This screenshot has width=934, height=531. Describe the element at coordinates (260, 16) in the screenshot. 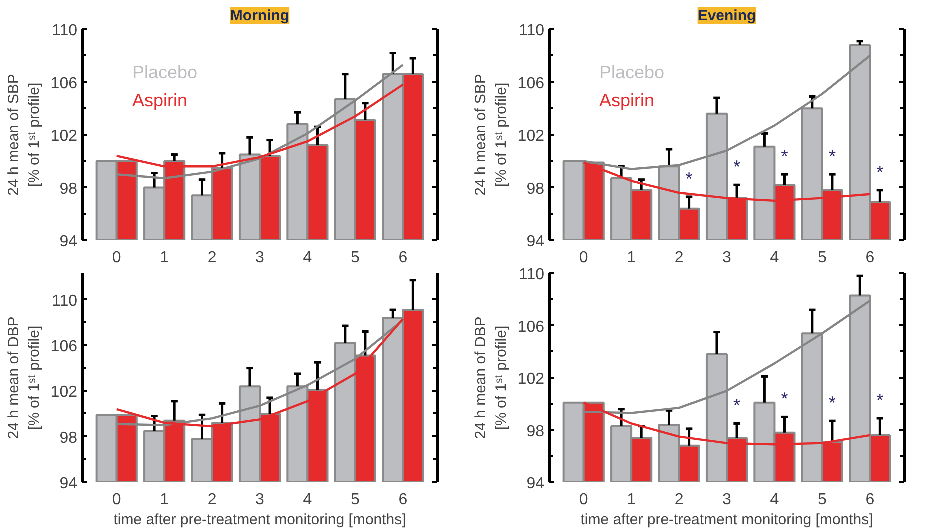

I see `chart-title: Morning` at that location.